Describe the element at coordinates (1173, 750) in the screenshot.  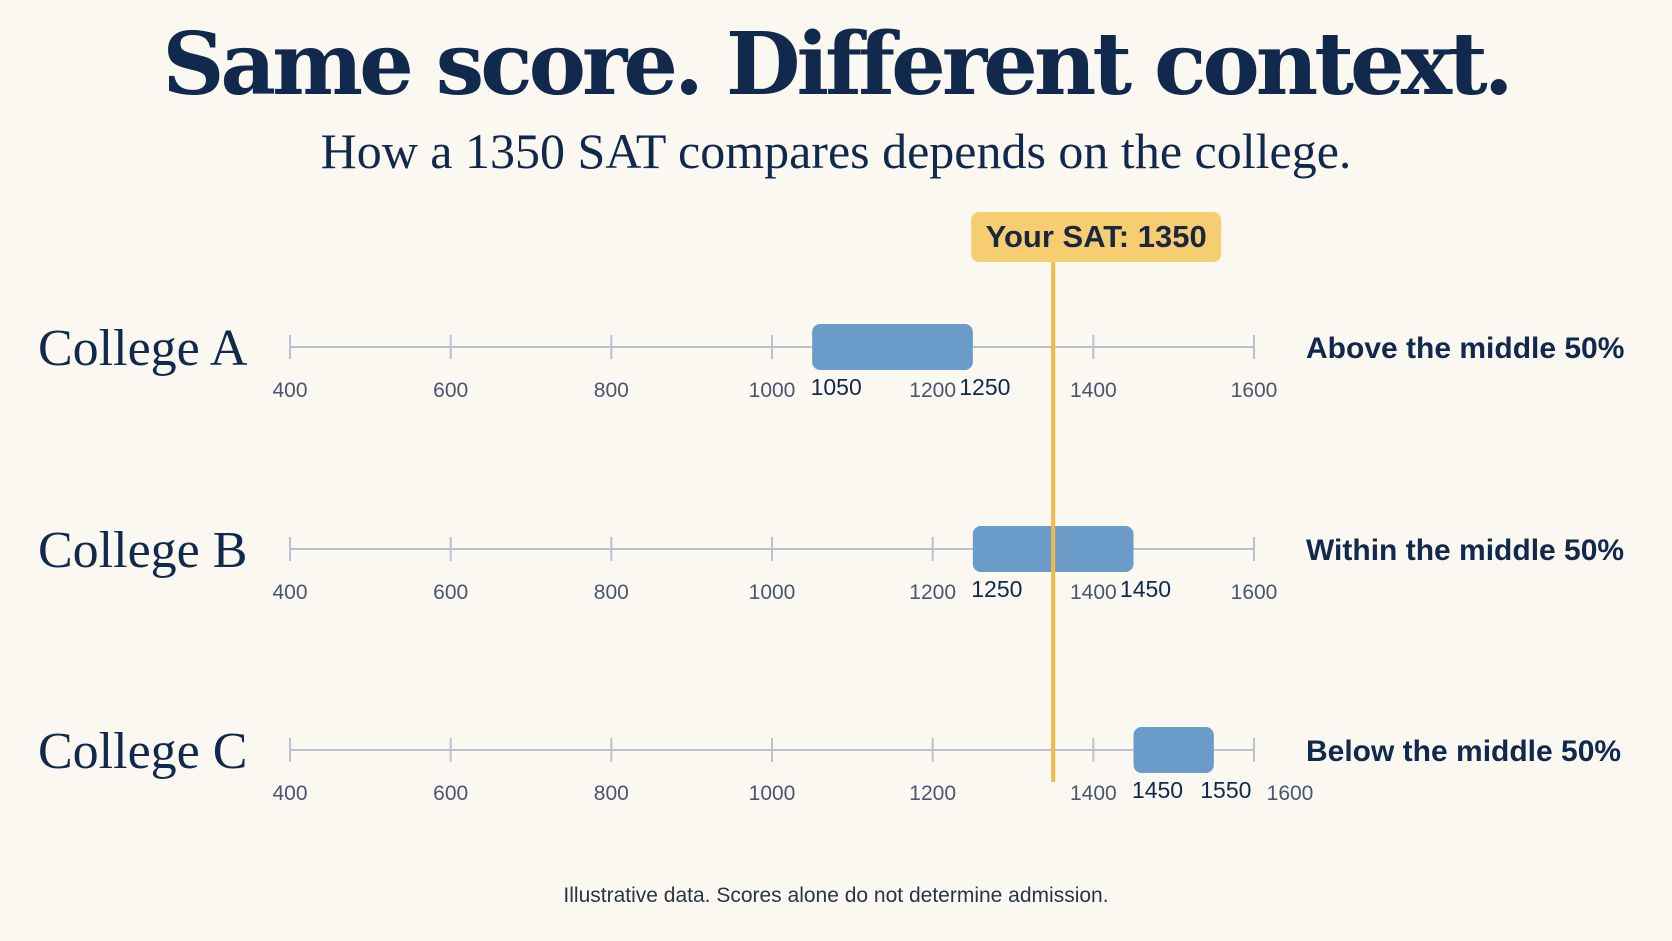
I see `college-c-range-bar` at that location.